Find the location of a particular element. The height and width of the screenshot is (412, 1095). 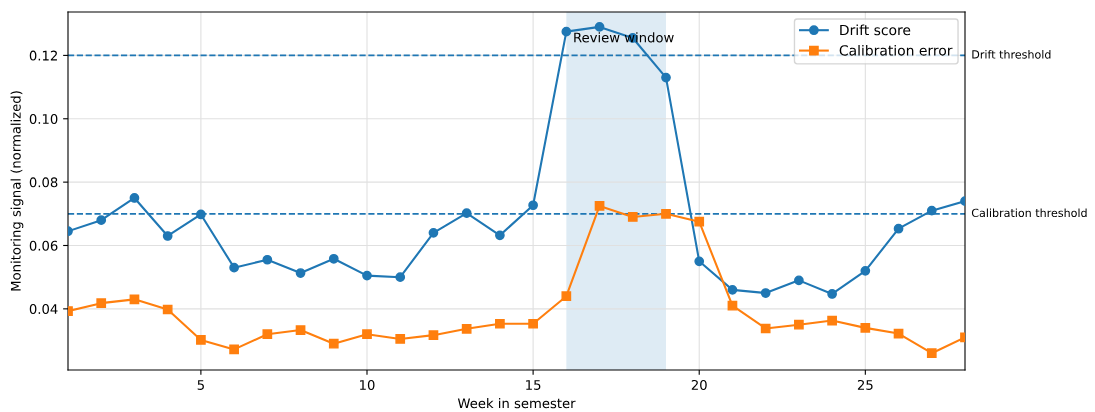

y-tick-label: 0.04 is located at coordinates (43, 309).